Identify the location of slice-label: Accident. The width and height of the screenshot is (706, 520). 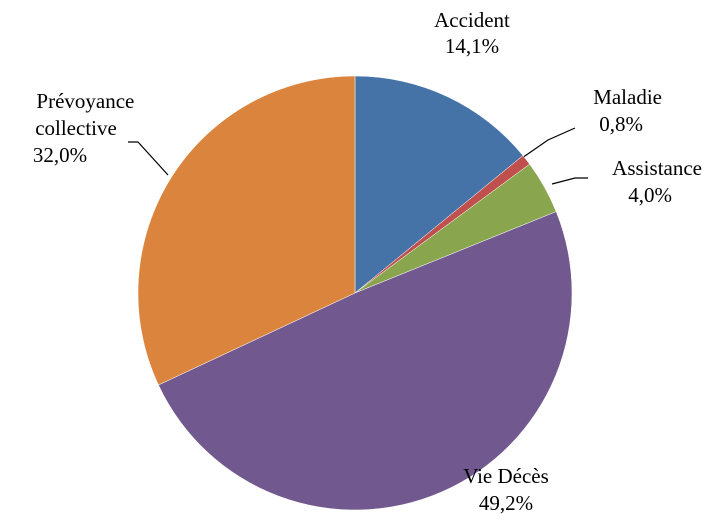
(472, 20).